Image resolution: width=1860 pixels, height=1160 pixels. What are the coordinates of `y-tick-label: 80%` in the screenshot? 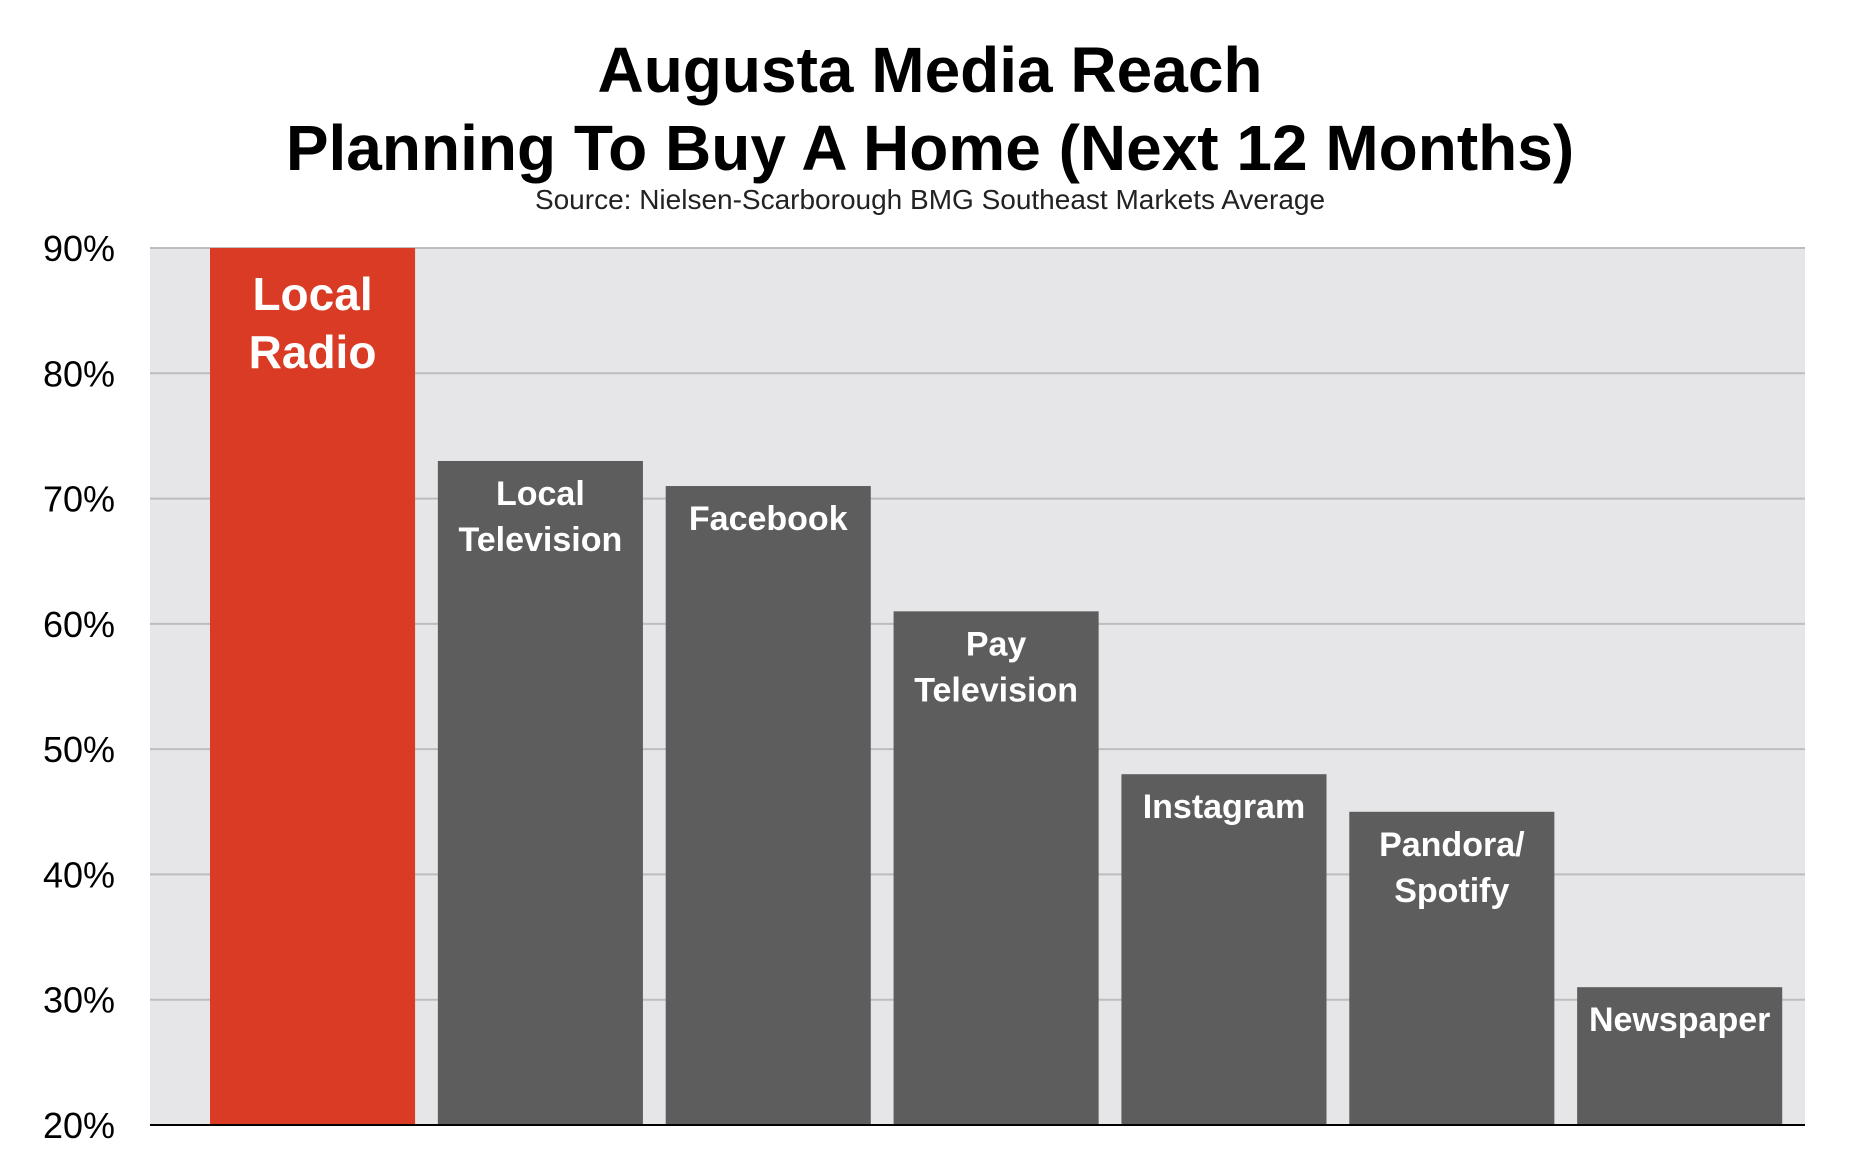 It's located at (79, 373).